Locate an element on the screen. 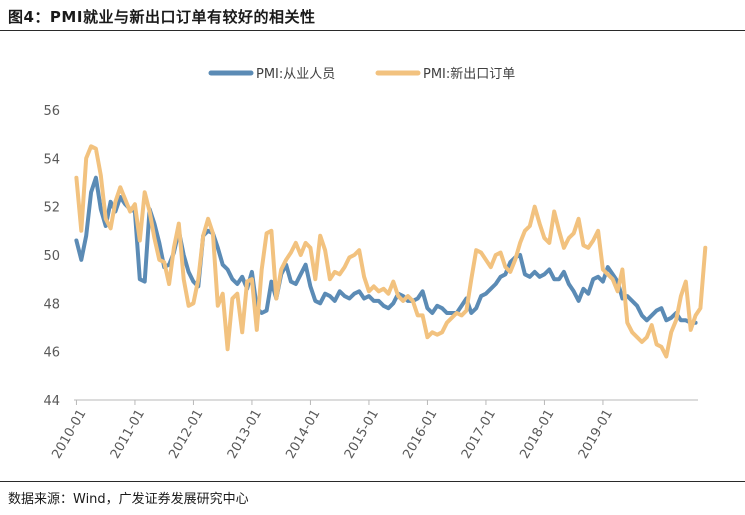  x-tick-label: 2018-01 is located at coordinates (537, 434).